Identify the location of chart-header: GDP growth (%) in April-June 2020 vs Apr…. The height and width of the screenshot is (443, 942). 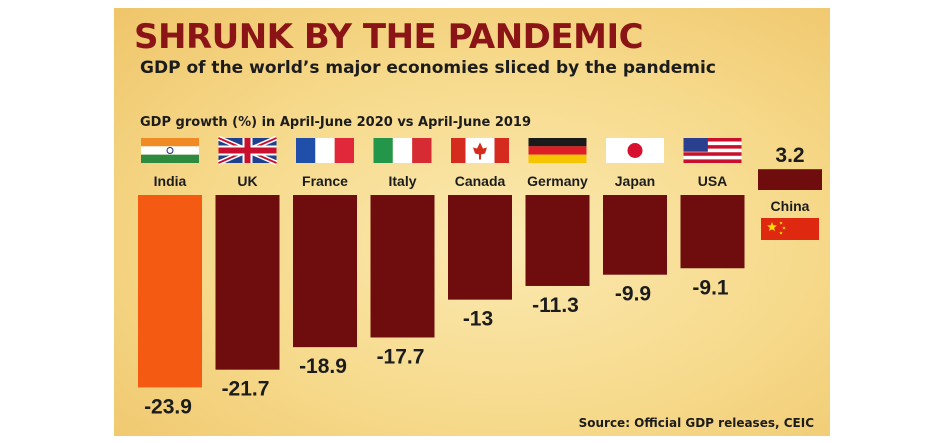
(336, 122).